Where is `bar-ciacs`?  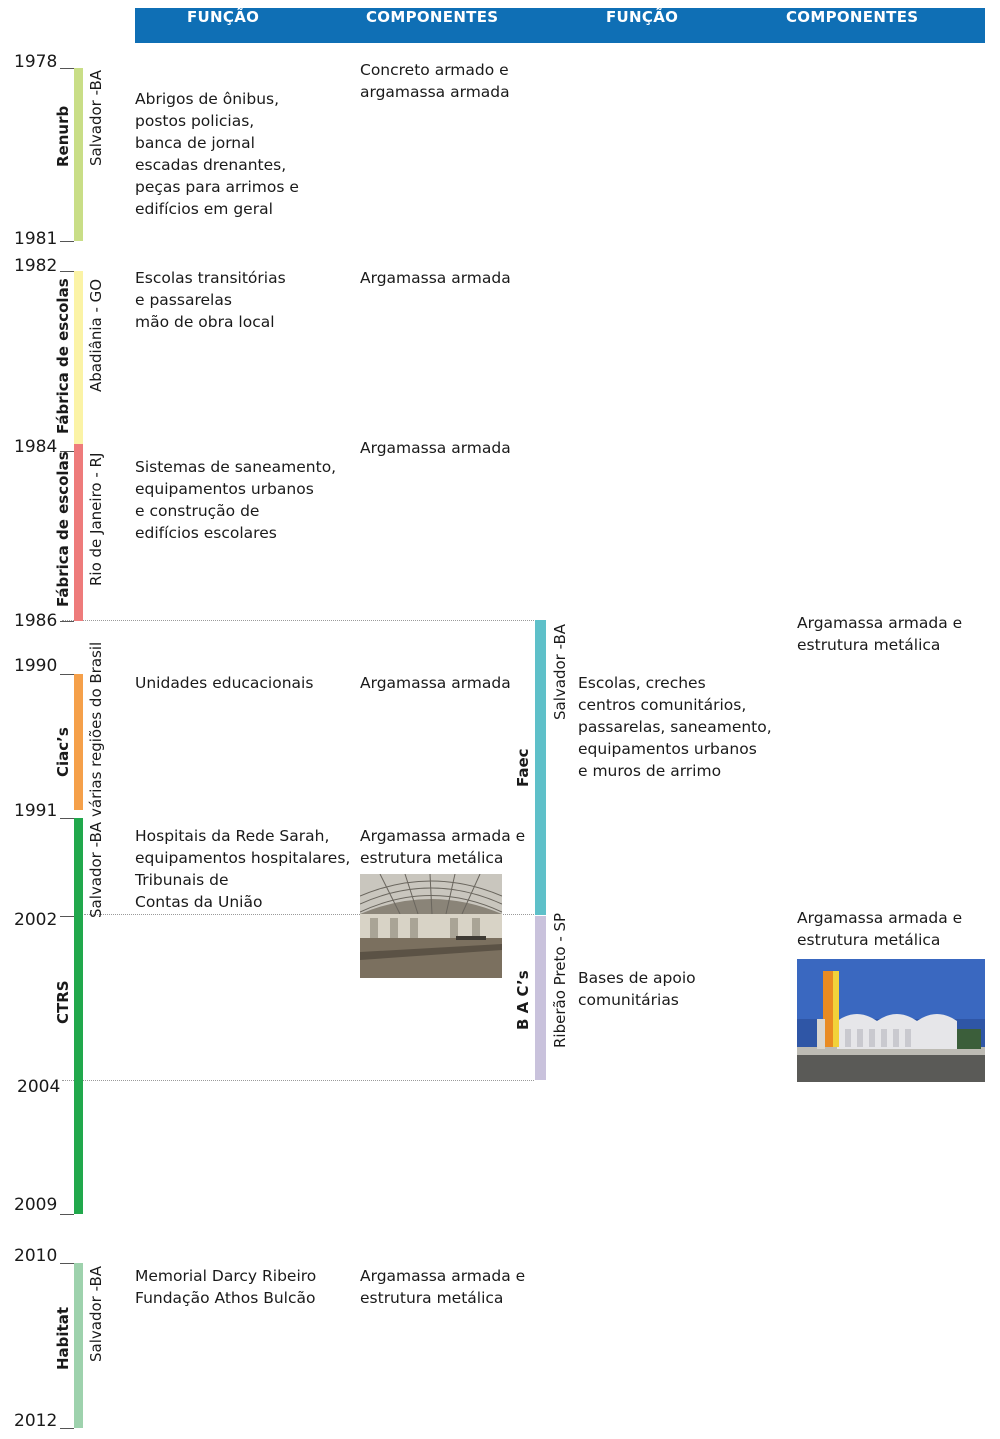
bar-ciacs is located at coordinates (78, 742).